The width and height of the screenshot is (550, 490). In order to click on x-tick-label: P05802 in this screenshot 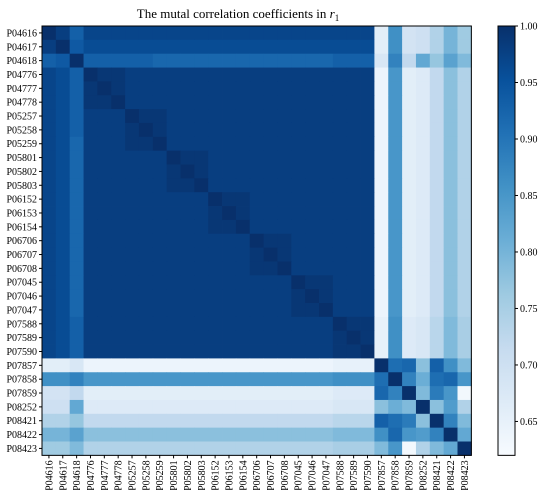, I will do `click(188, 475)`.